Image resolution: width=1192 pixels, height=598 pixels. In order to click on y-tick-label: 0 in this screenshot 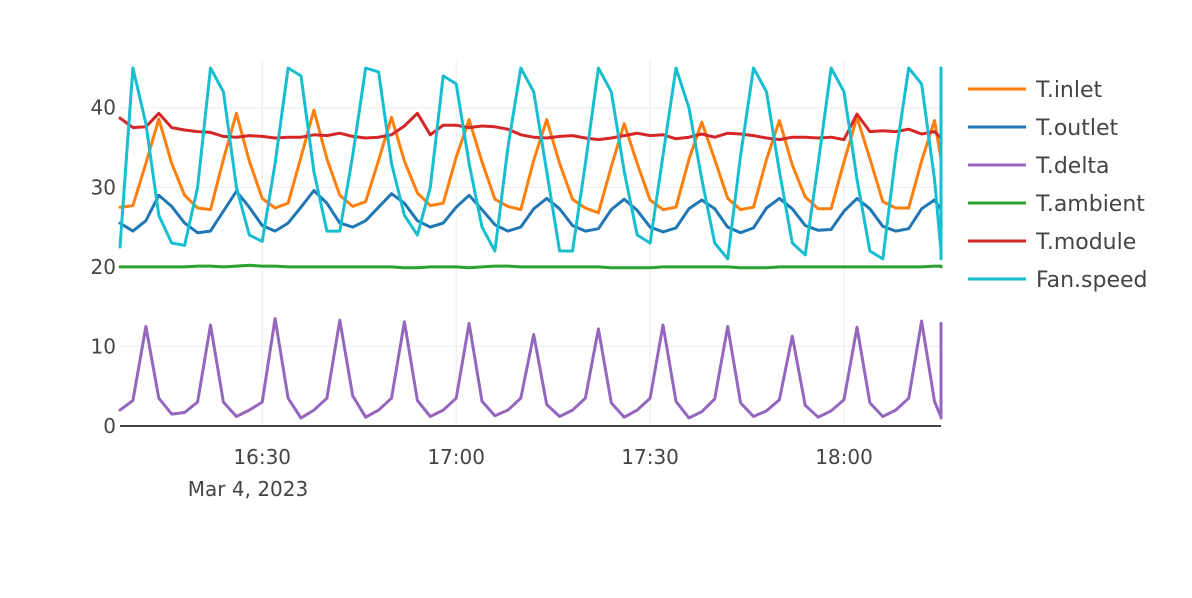, I will do `click(109, 426)`.